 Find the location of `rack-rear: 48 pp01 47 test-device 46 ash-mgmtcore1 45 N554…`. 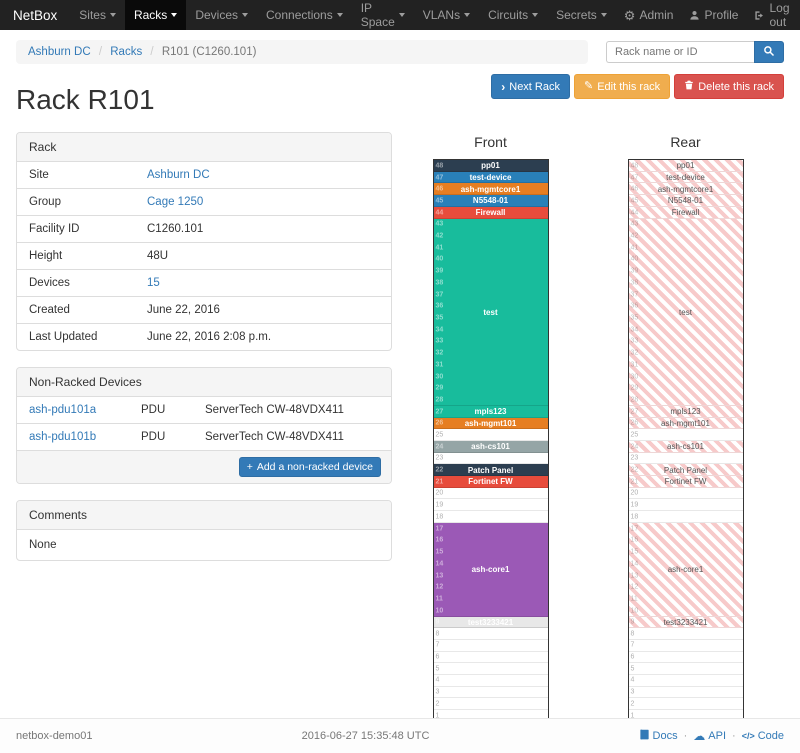

rack-rear: 48 pp01 47 test-device 46 ash-mgmtcore1 45 N554… is located at coordinates (685, 438).